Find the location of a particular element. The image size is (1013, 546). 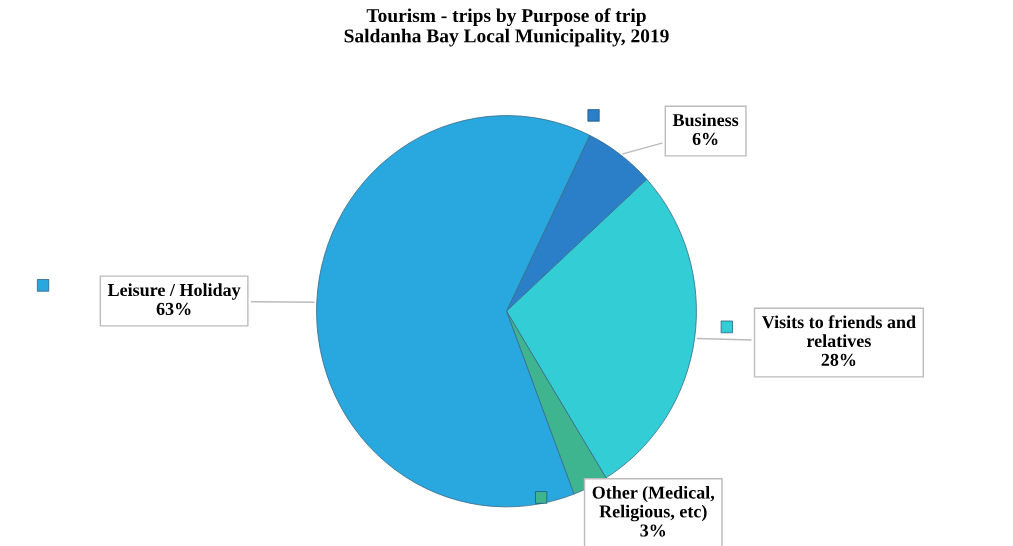

slice-label: Other (Medical, Religious, etc) is located at coordinates (653, 503).